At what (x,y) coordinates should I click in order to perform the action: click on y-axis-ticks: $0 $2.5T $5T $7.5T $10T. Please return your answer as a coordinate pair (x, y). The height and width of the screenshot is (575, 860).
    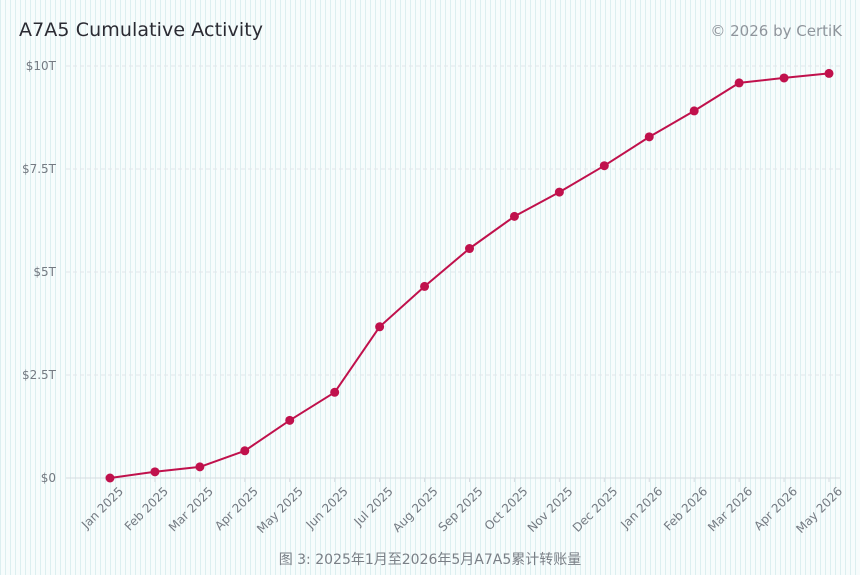
    Looking at the image, I should click on (39, 272).